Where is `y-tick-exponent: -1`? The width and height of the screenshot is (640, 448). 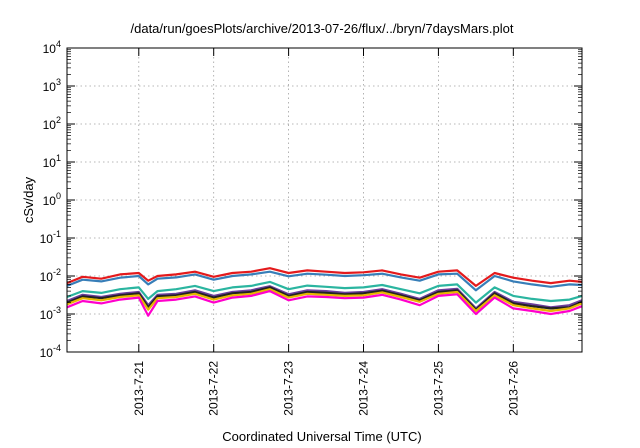
y-tick-exponent: -1 is located at coordinates (57, 234).